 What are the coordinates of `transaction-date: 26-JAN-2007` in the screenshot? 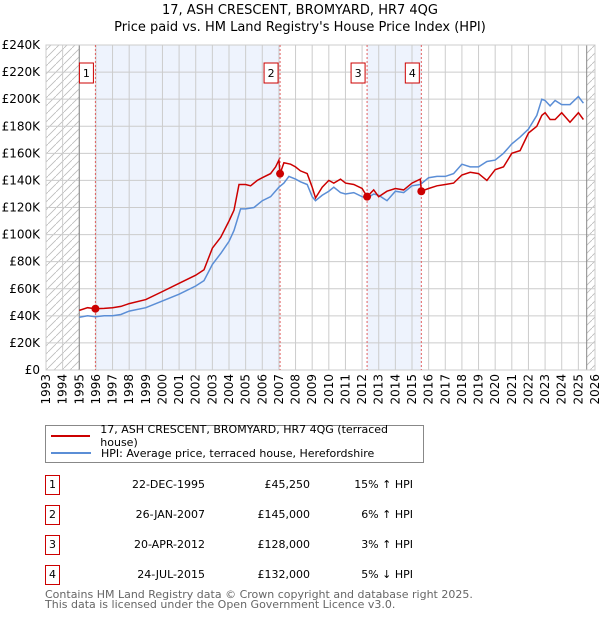 It's located at (170, 514).